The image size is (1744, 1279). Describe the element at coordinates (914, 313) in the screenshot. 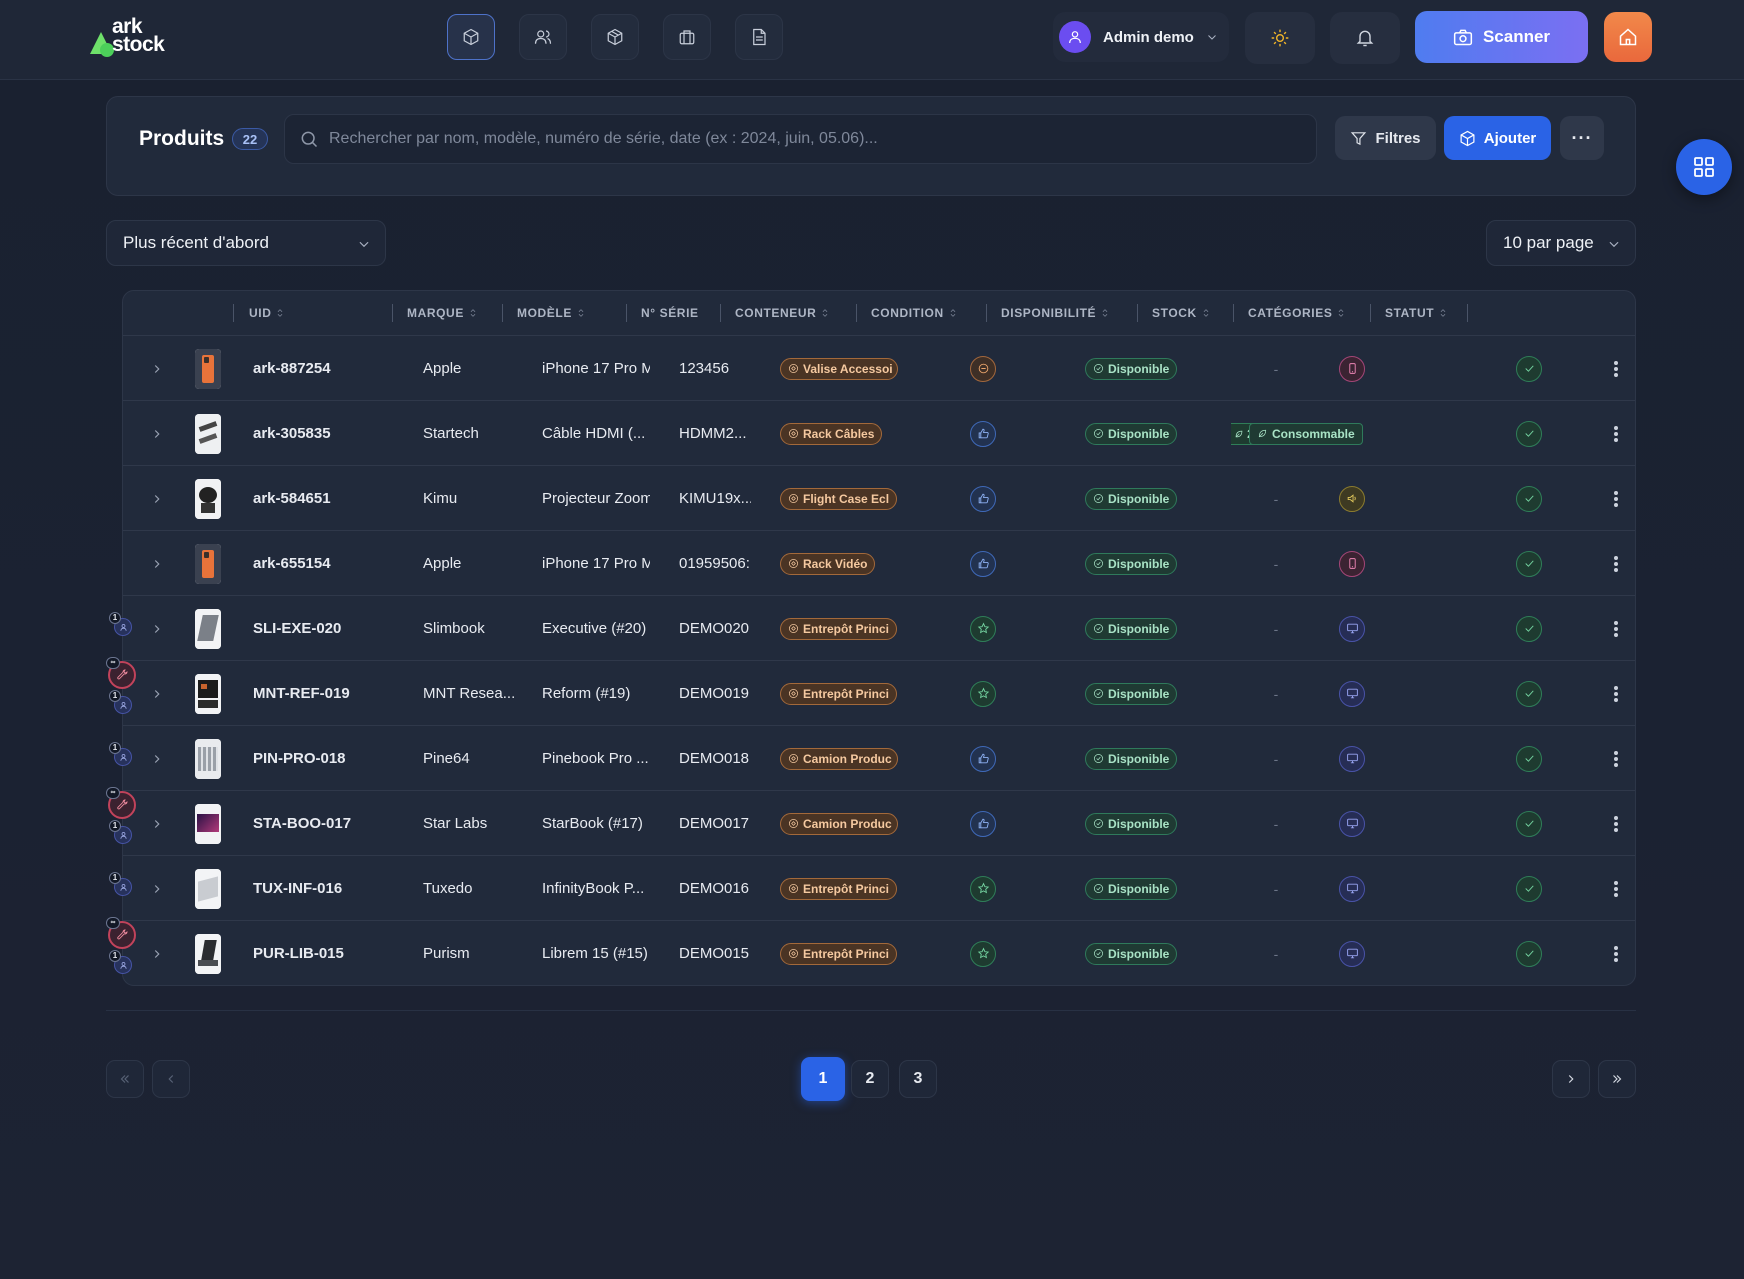

I see `column-header-5: CONDITION` at that location.